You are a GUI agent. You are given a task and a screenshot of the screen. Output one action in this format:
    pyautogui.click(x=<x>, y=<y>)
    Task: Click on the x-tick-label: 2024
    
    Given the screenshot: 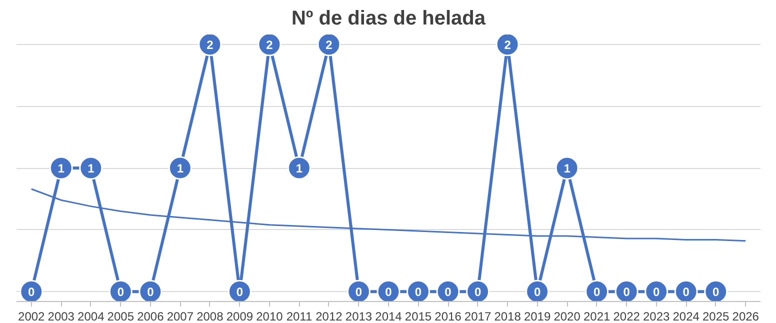 What is the action you would take?
    pyautogui.click(x=686, y=316)
    